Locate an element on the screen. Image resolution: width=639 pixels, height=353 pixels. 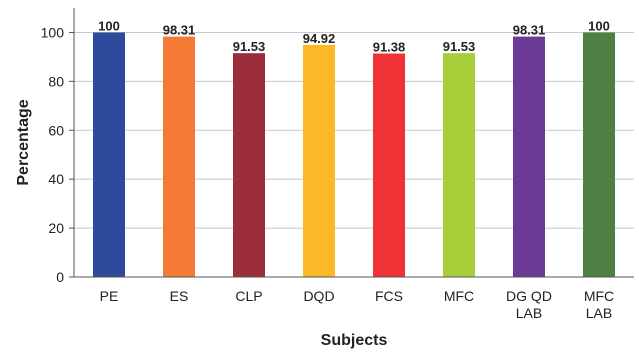
y-axis-title: Percentage is located at coordinates (23, 142).